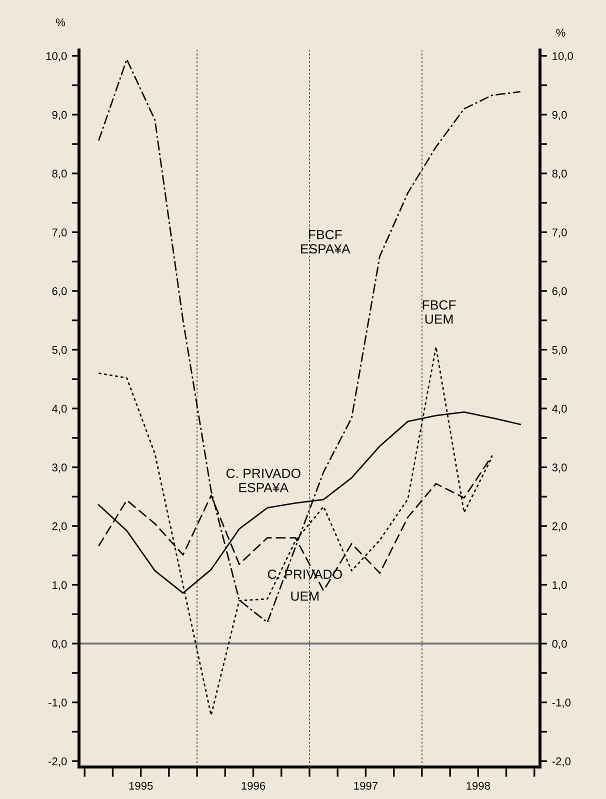 Image resolution: width=606 pixels, height=799 pixels. I want to click on y-tick-label: -2,0, so click(57, 762).